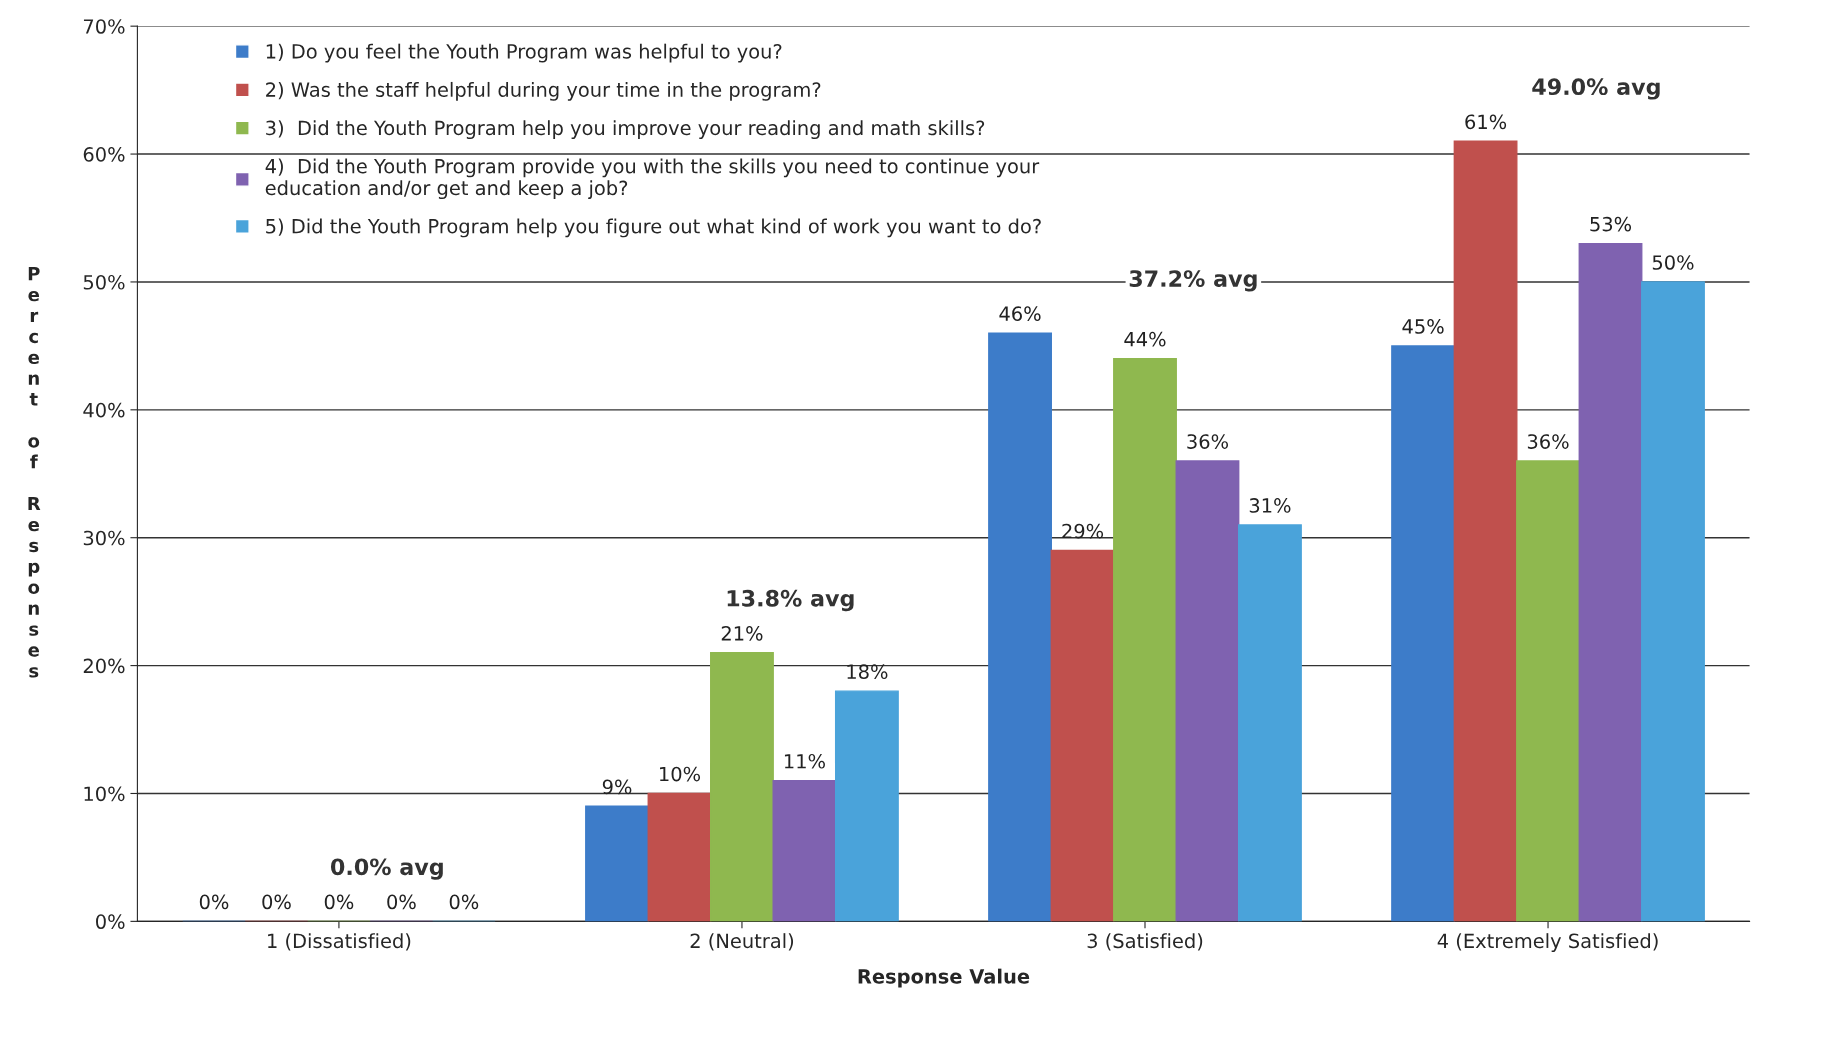 The width and height of the screenshot is (1832, 1047). I want to click on data-label: 9%, so click(617, 787).